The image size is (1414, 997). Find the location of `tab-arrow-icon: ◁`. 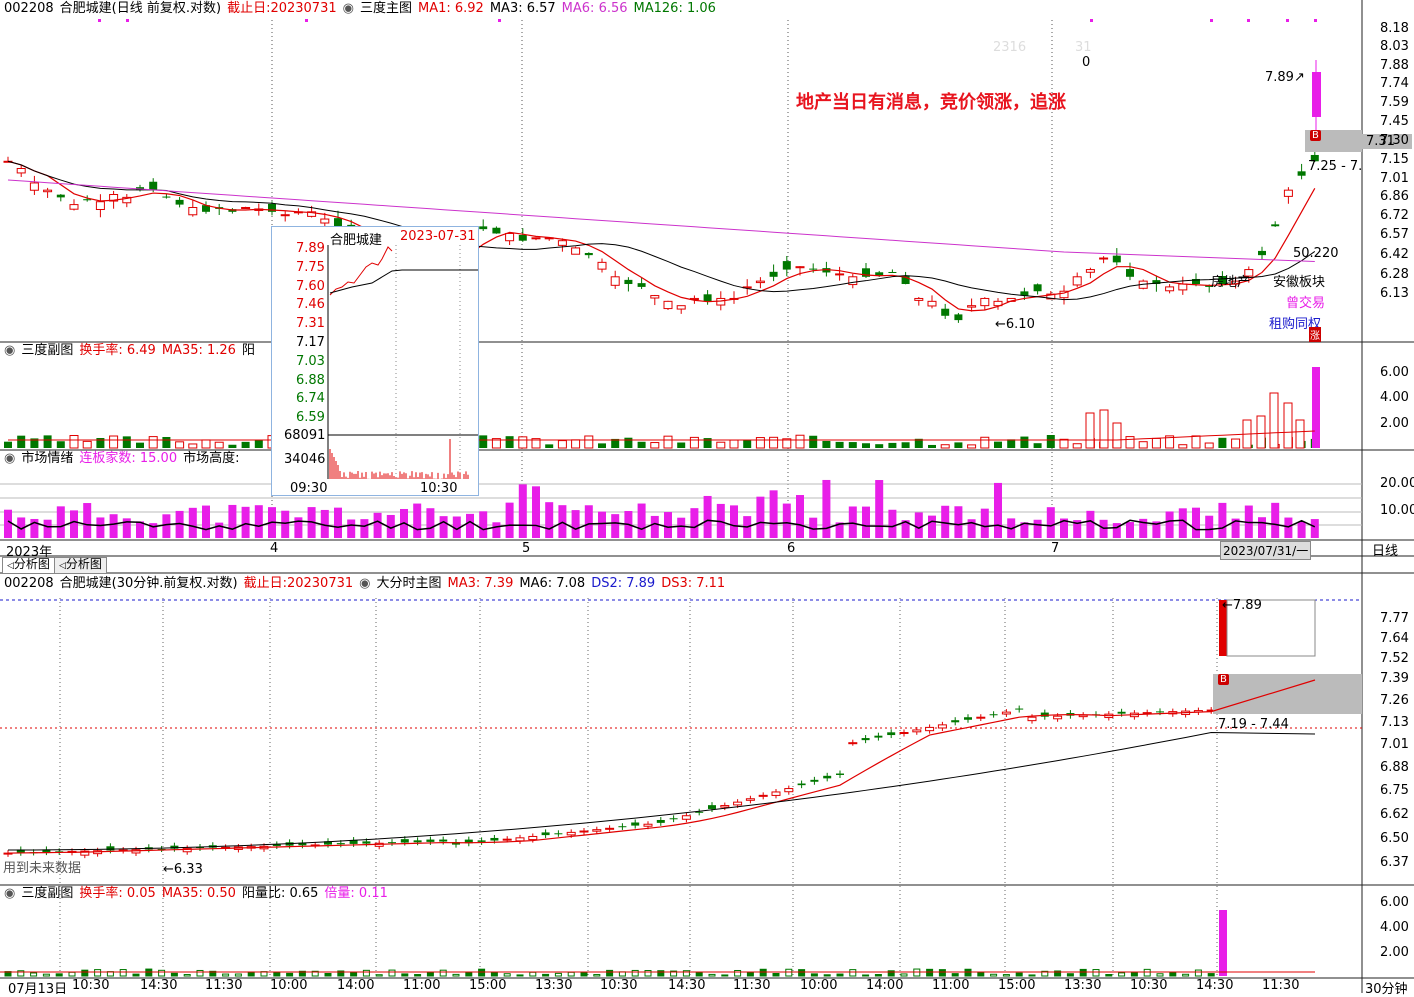

tab-arrow-icon: ◁ is located at coordinates (10, 566).